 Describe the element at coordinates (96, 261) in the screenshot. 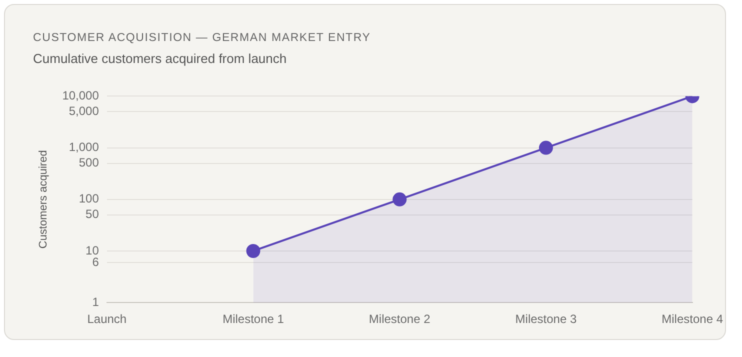

I see `y-tick-label: 6` at that location.